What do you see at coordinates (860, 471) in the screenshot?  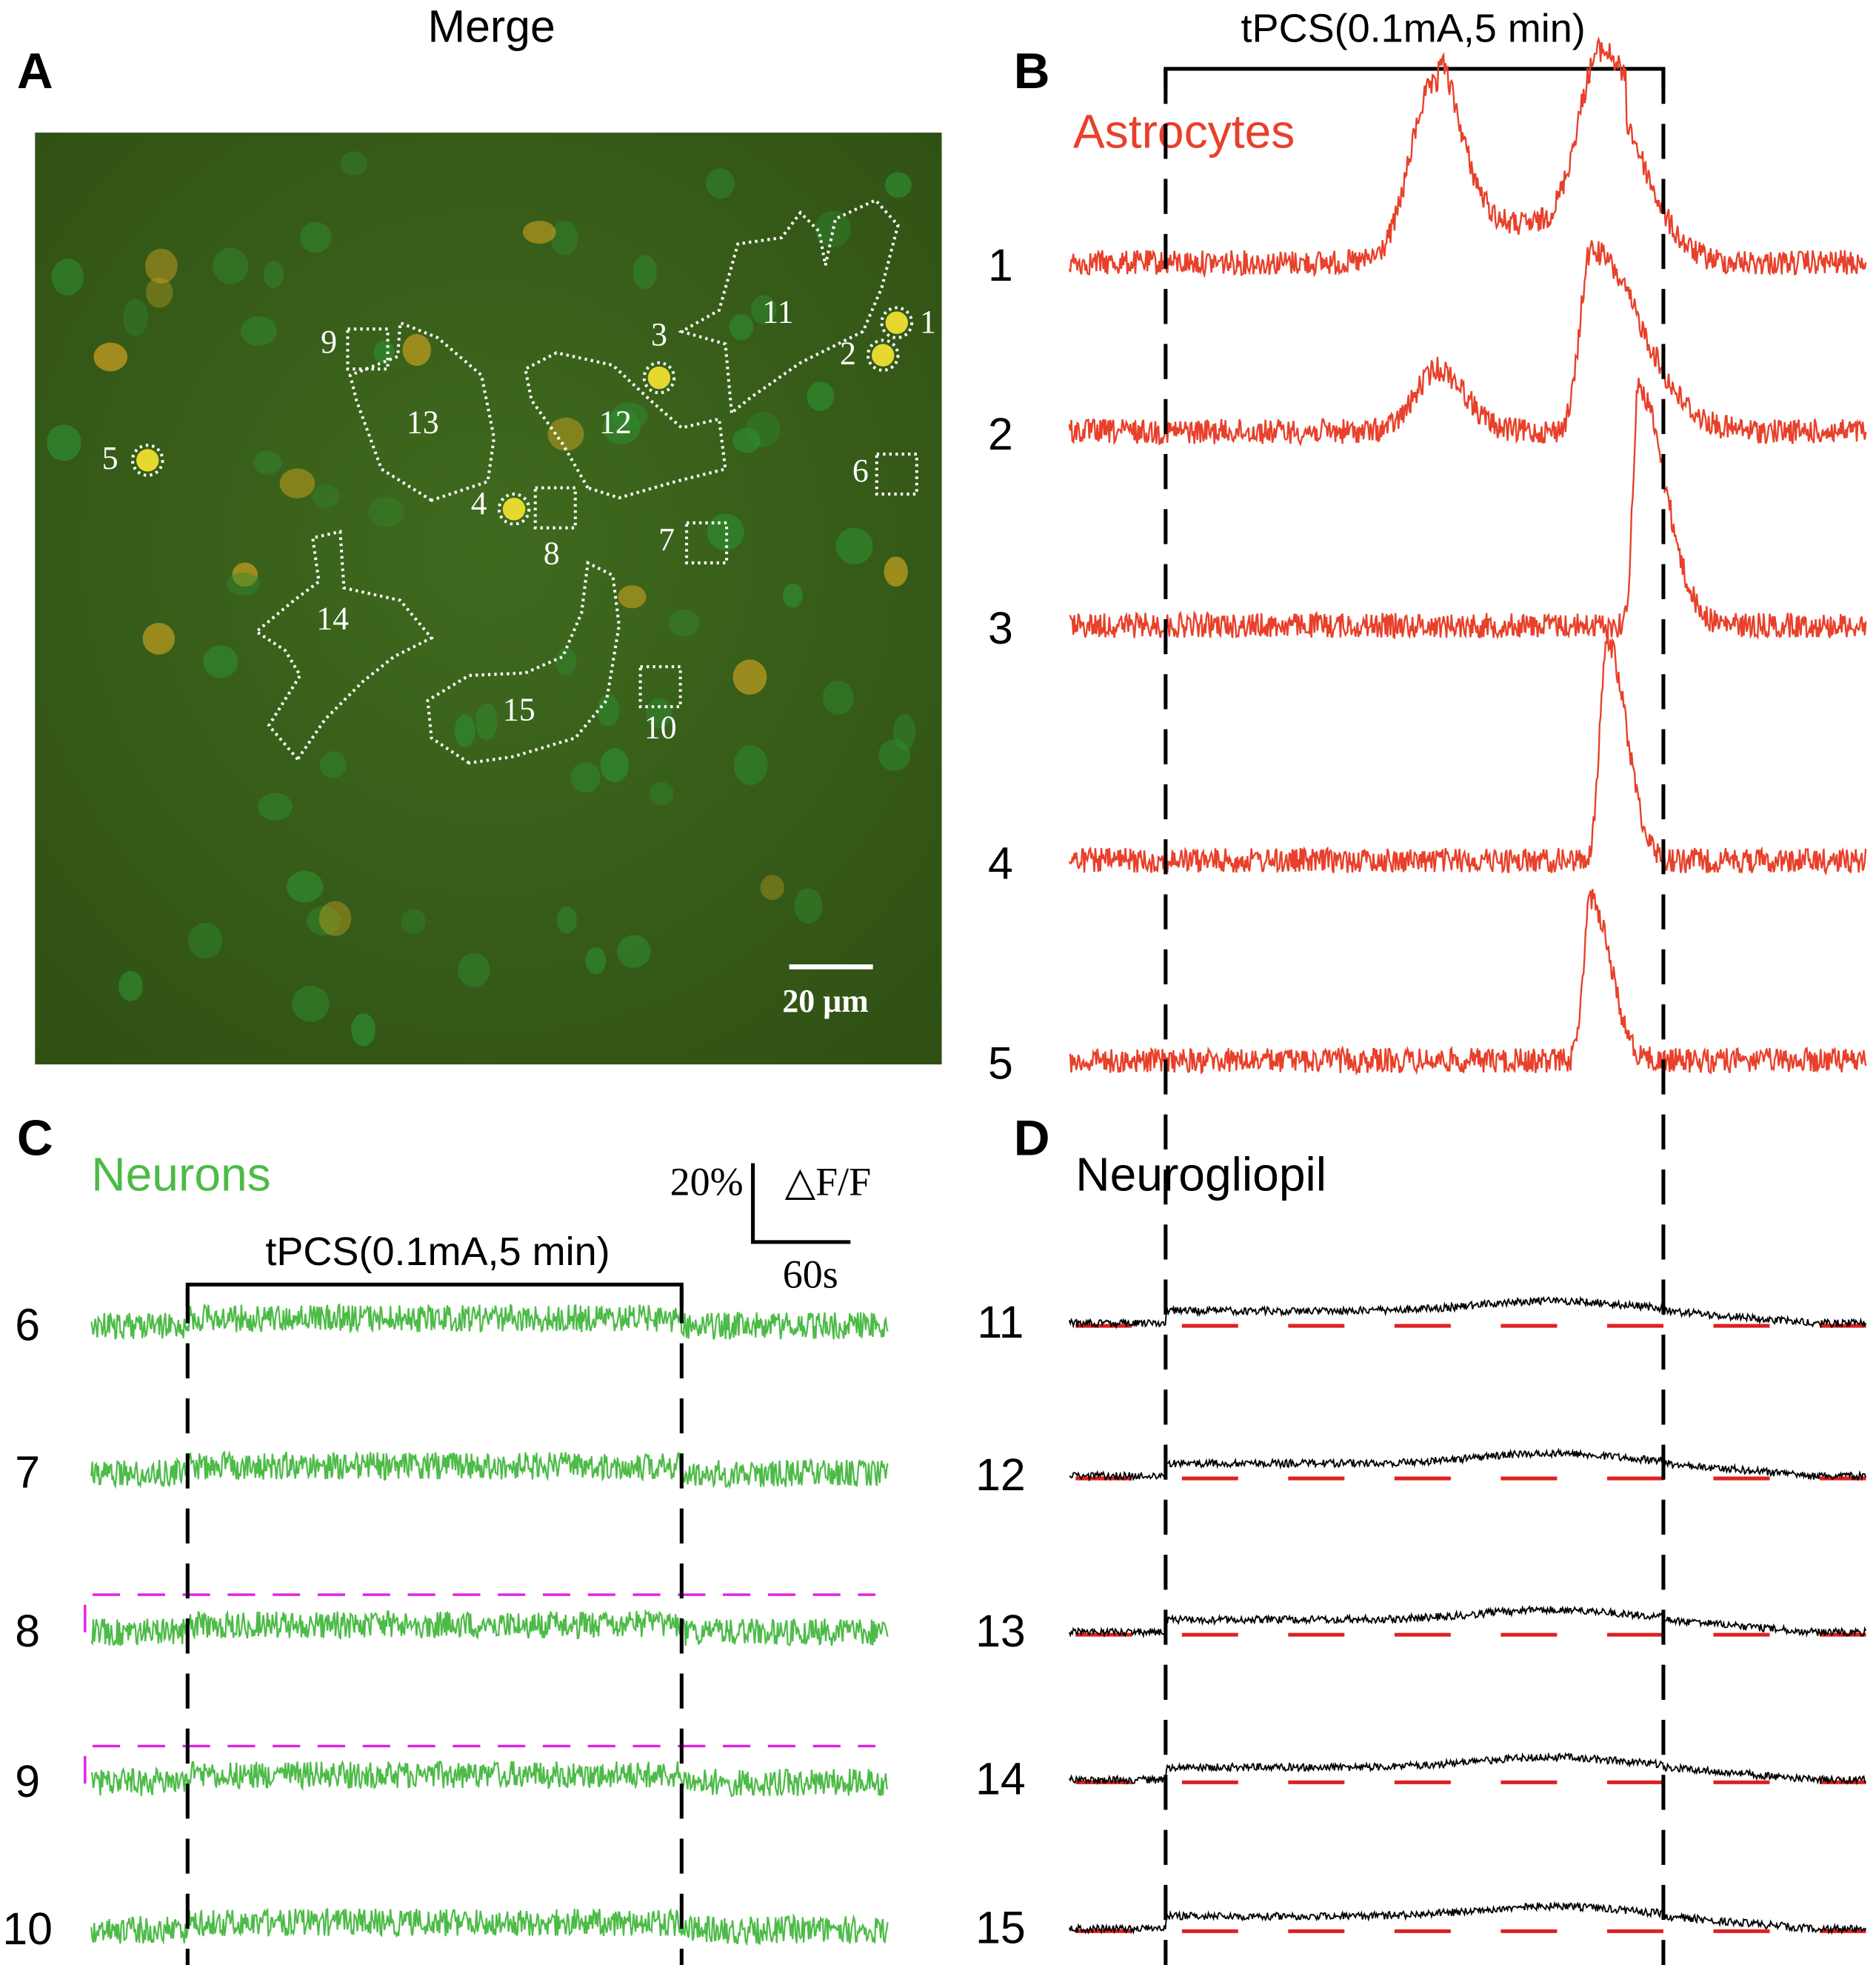 I see `roi-label: 6` at bounding box center [860, 471].